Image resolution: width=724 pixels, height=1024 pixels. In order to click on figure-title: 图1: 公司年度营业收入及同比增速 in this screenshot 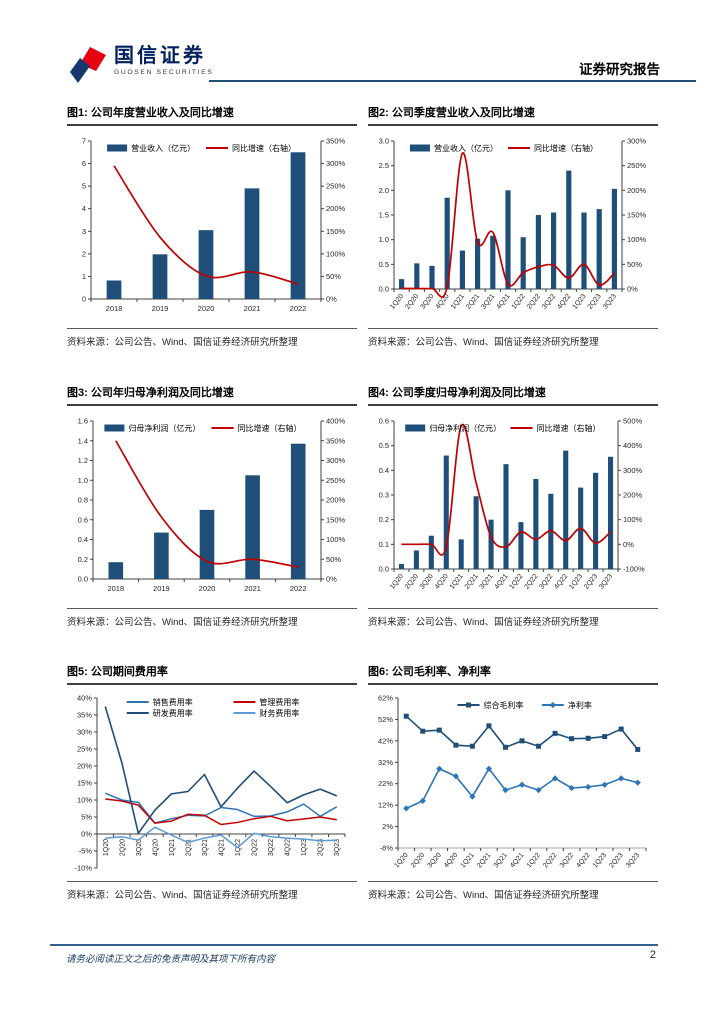, I will do `click(212, 115)`.